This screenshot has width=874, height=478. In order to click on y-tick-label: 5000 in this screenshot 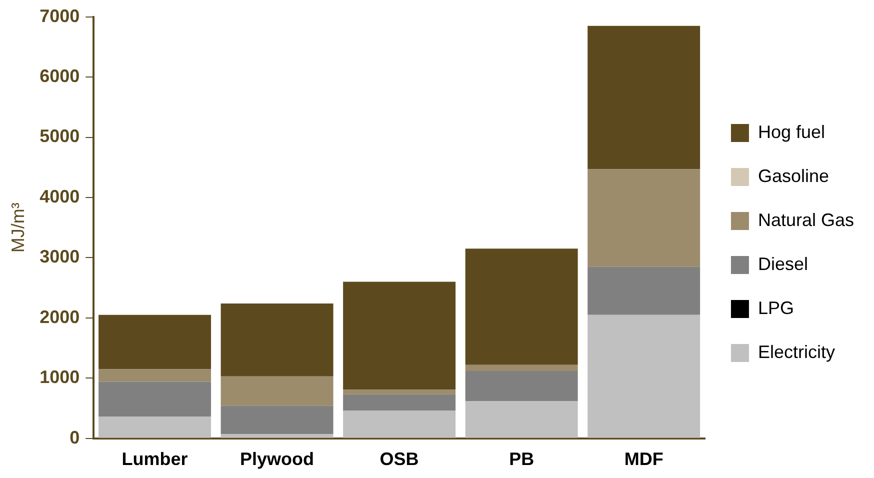, I will do `click(60, 136)`.